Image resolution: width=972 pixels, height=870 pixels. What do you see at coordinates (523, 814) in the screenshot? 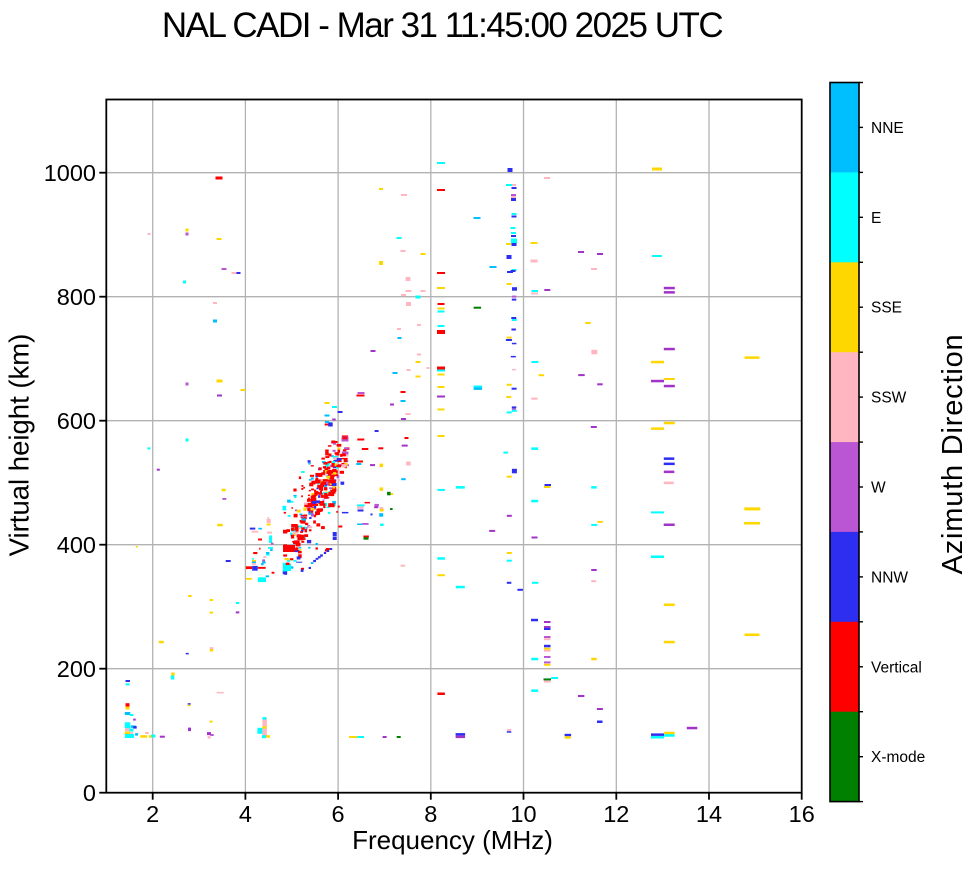
I see `svg-text: 10` at bounding box center [523, 814].